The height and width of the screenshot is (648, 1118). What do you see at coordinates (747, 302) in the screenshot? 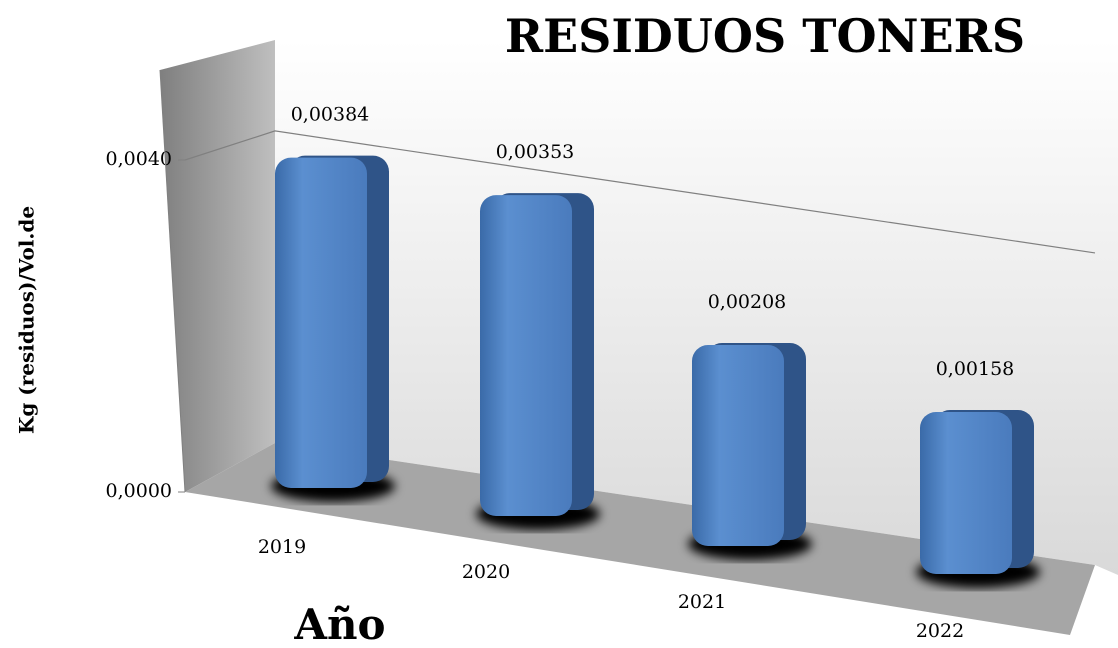
I see `data-label: 0,00208` at bounding box center [747, 302].